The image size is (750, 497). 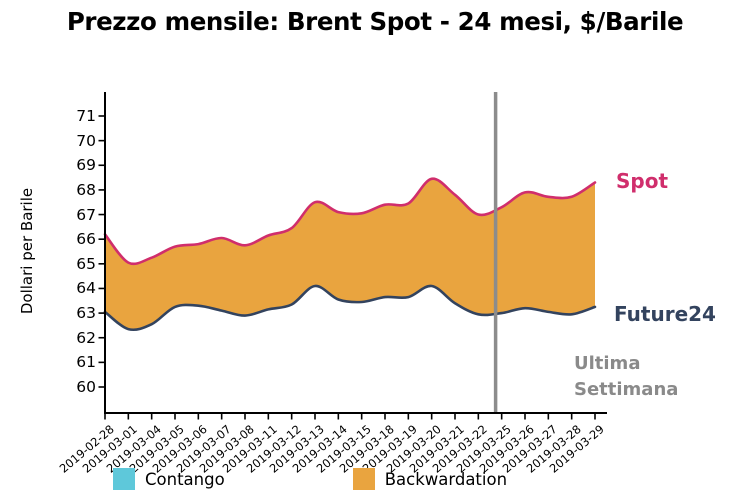 What do you see at coordinates (124, 479) in the screenshot?
I see `contango-swatch` at bounding box center [124, 479].